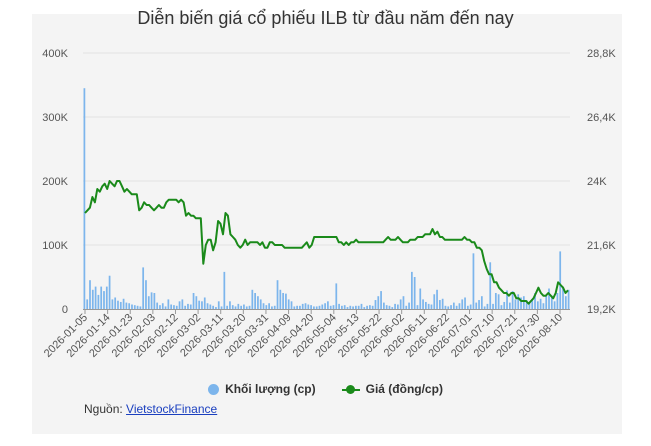 This screenshot has height=446, width=651. Describe the element at coordinates (325, 389) in the screenshot. I see `legend: Khối lượng (cp) Giá (đồng/cp)` at that location.